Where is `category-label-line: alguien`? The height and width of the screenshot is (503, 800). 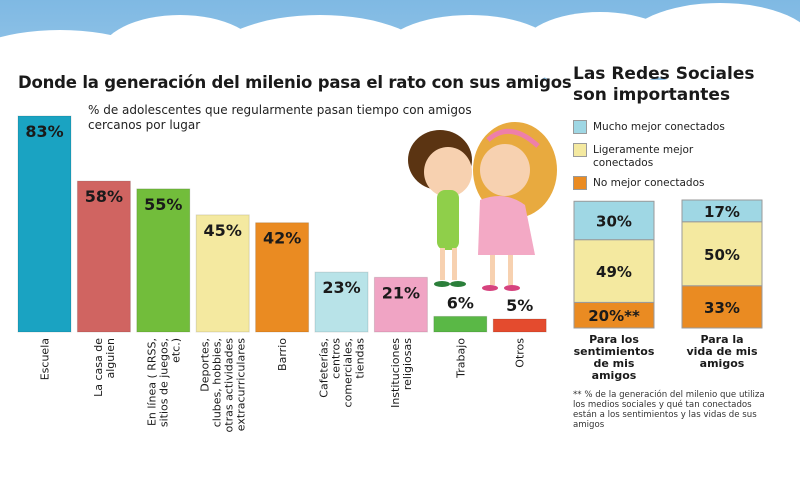 category-label-line: alguien is located at coordinates (110, 358).